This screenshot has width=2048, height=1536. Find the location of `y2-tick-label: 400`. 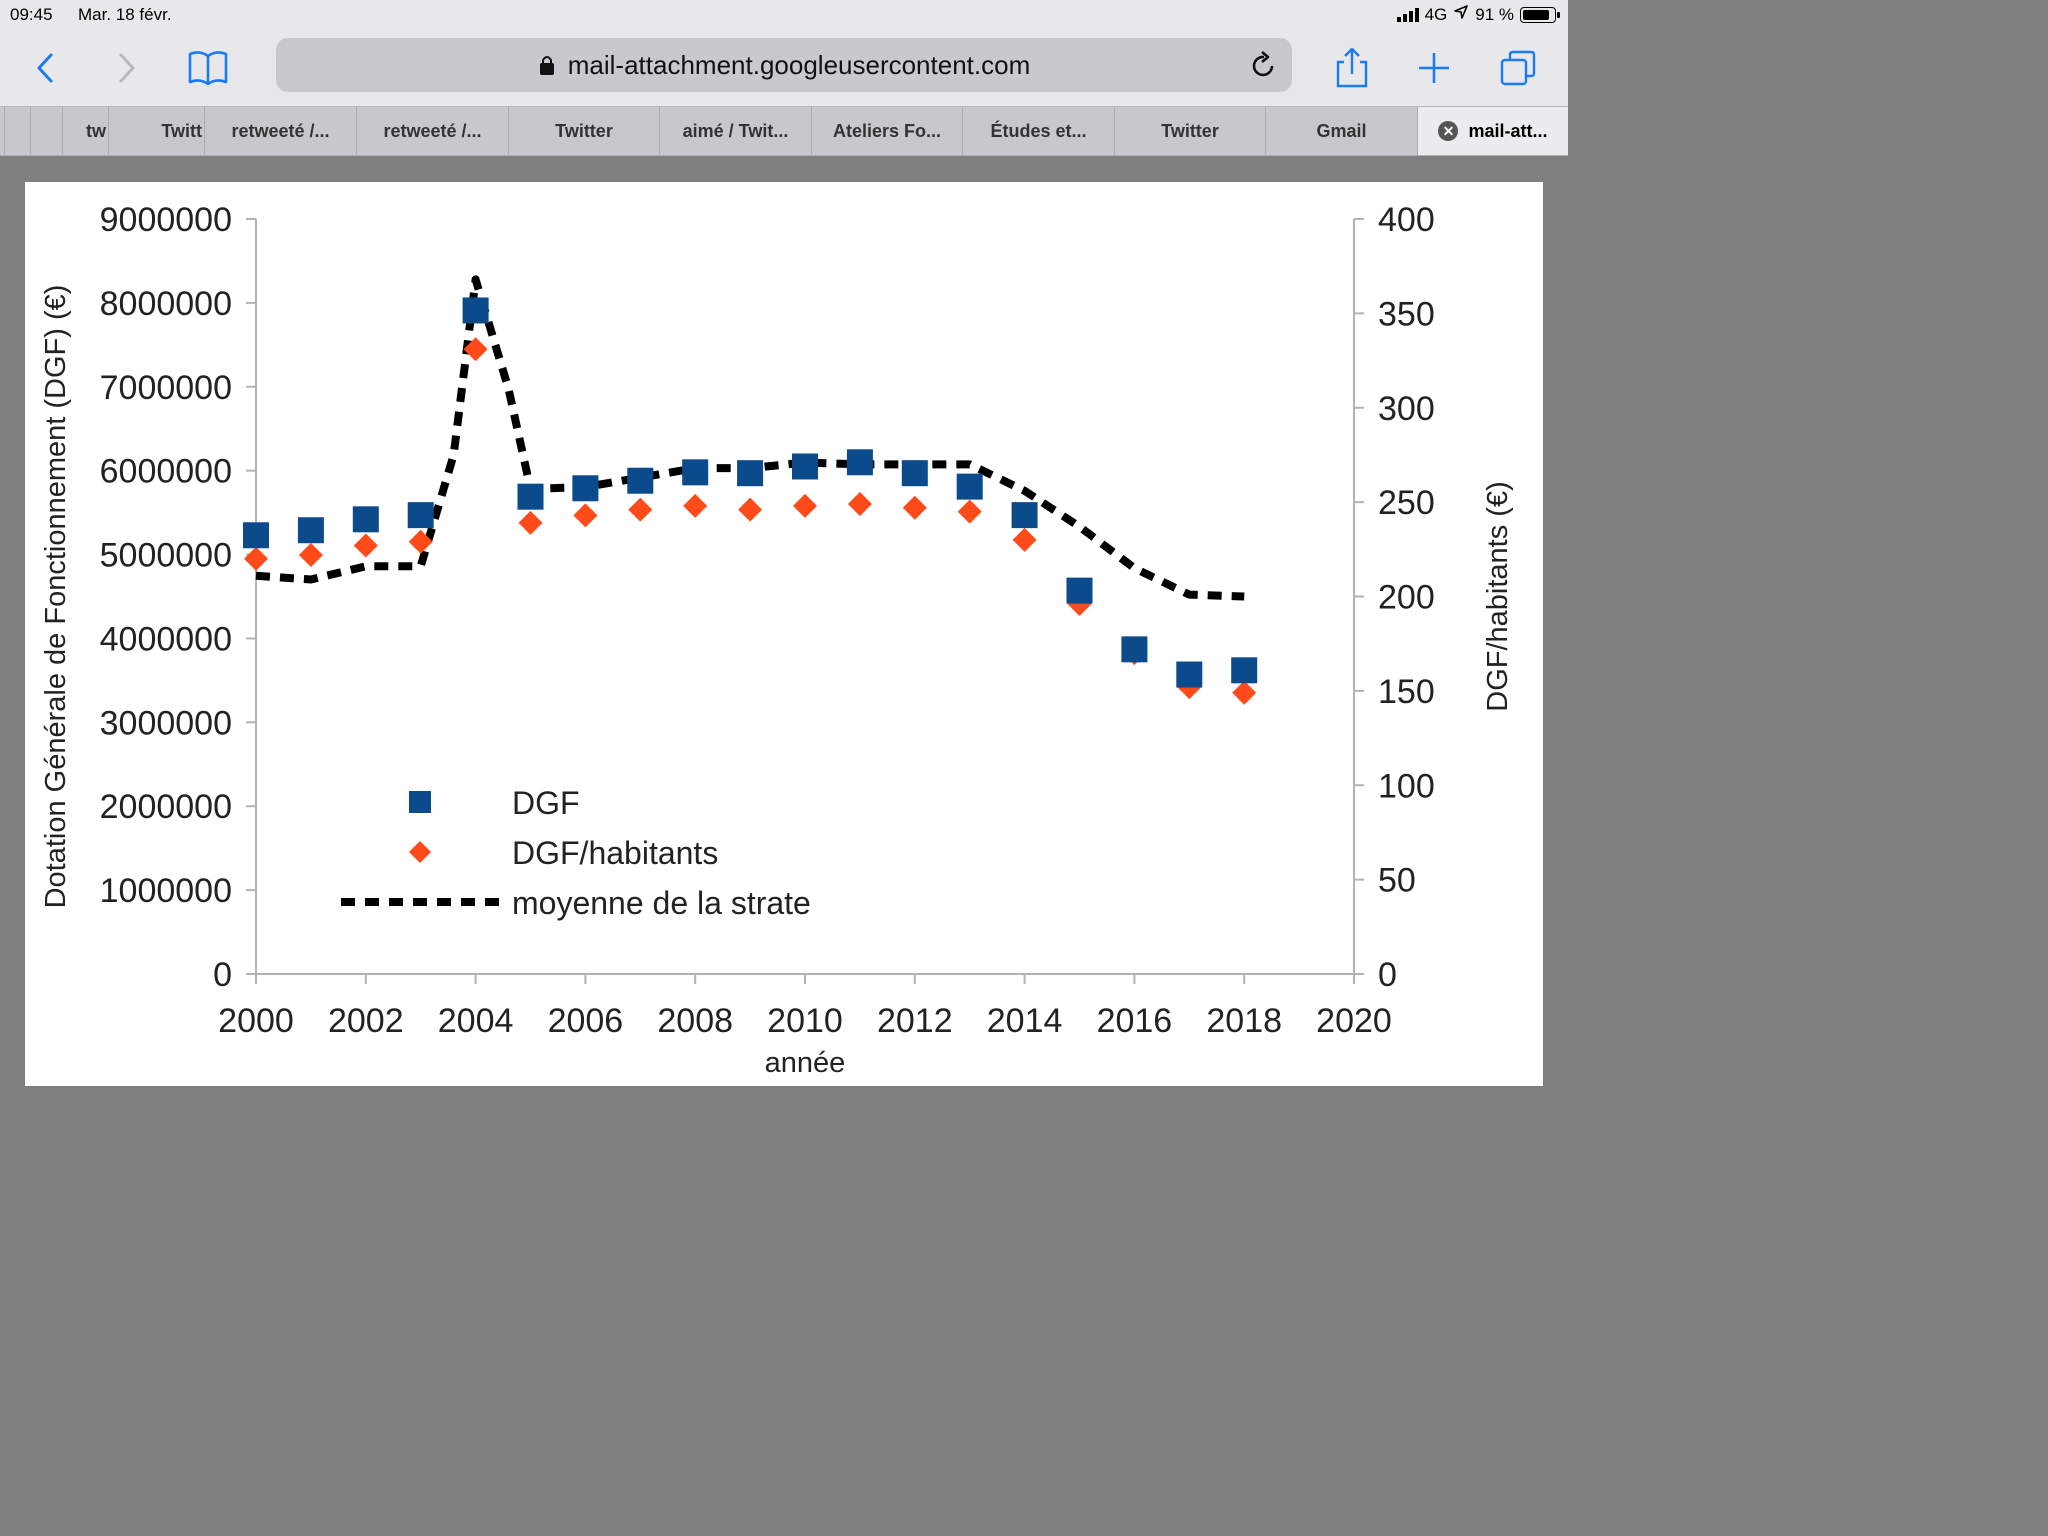

y2-tick-label: 400 is located at coordinates (1406, 220).